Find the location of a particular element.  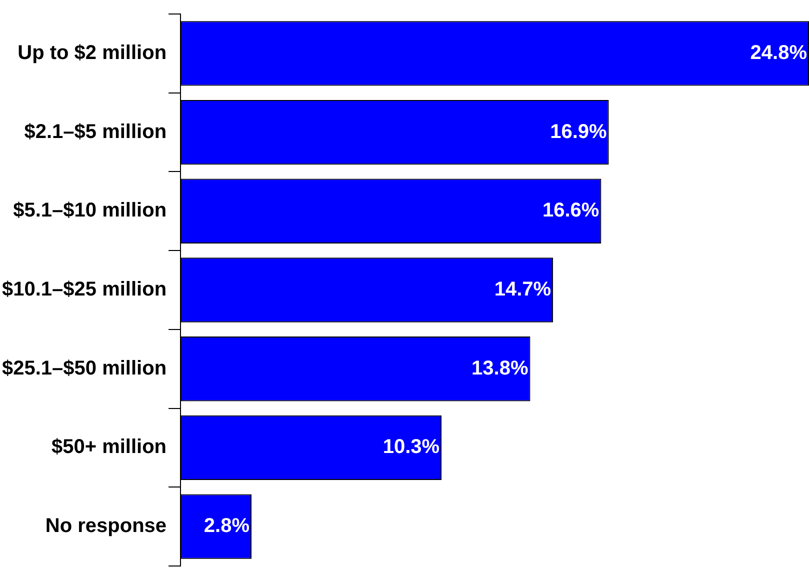

data-label: 2.8% is located at coordinates (227, 526).